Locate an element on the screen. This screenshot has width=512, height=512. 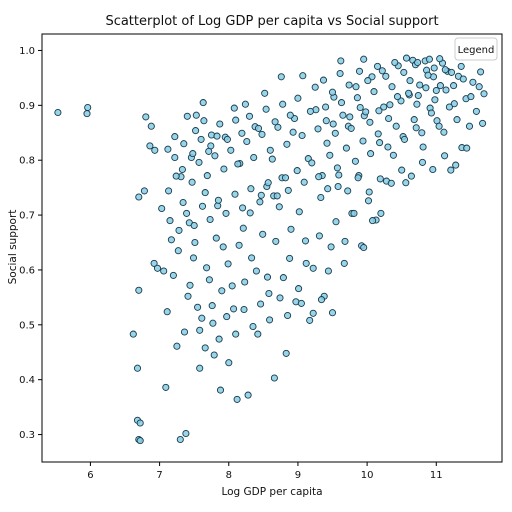
y-tick-label: 0.7 is located at coordinates (27, 216).